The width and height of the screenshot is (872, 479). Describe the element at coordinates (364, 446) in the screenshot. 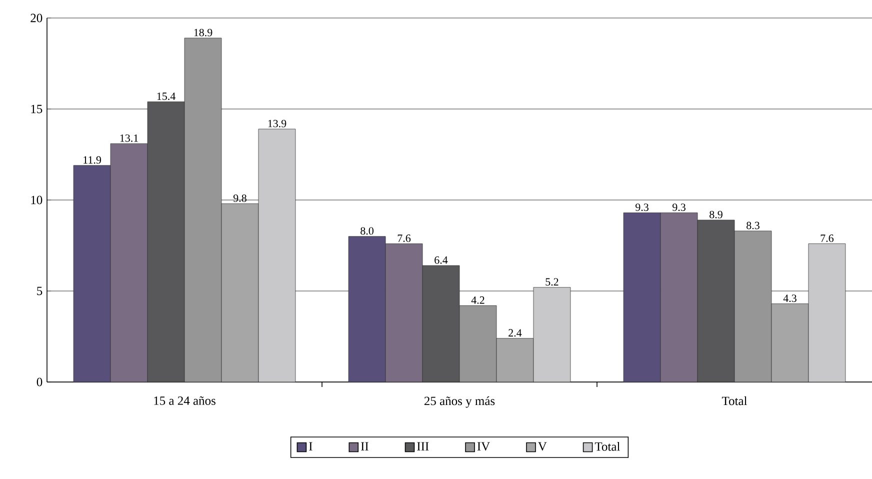

I see `legend-label: II` at that location.